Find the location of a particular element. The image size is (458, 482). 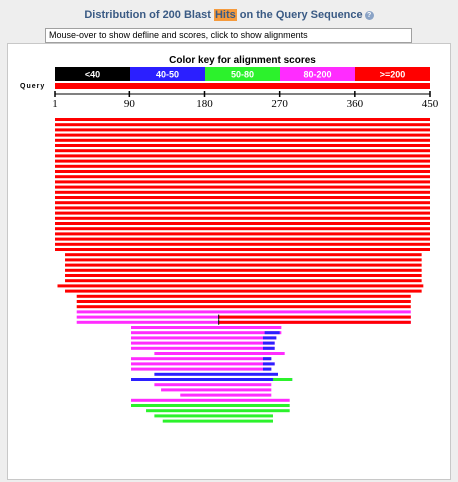

query-label: Query is located at coordinates (32, 86).